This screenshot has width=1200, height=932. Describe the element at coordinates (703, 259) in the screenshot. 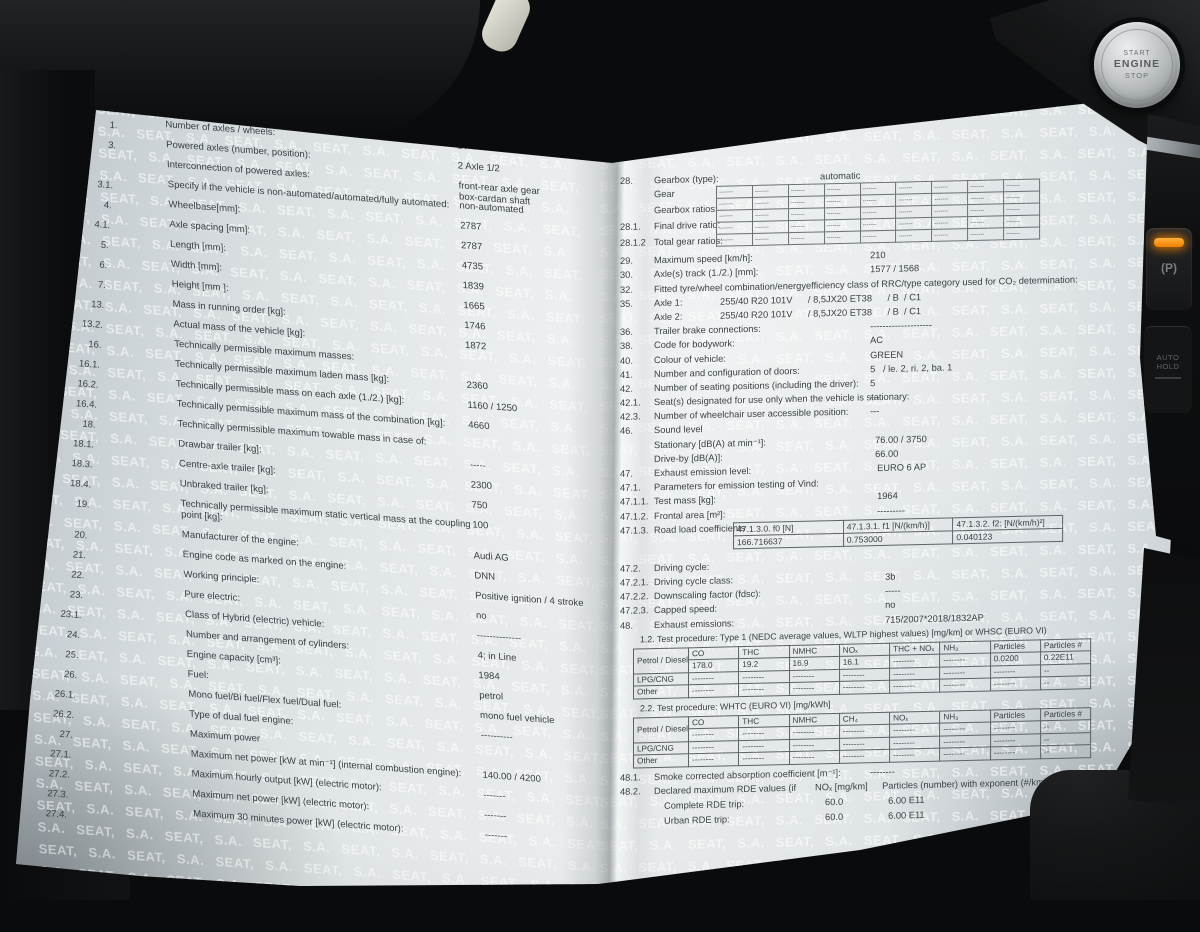

I see `item-label: Maximum speed [km/h]:` at that location.